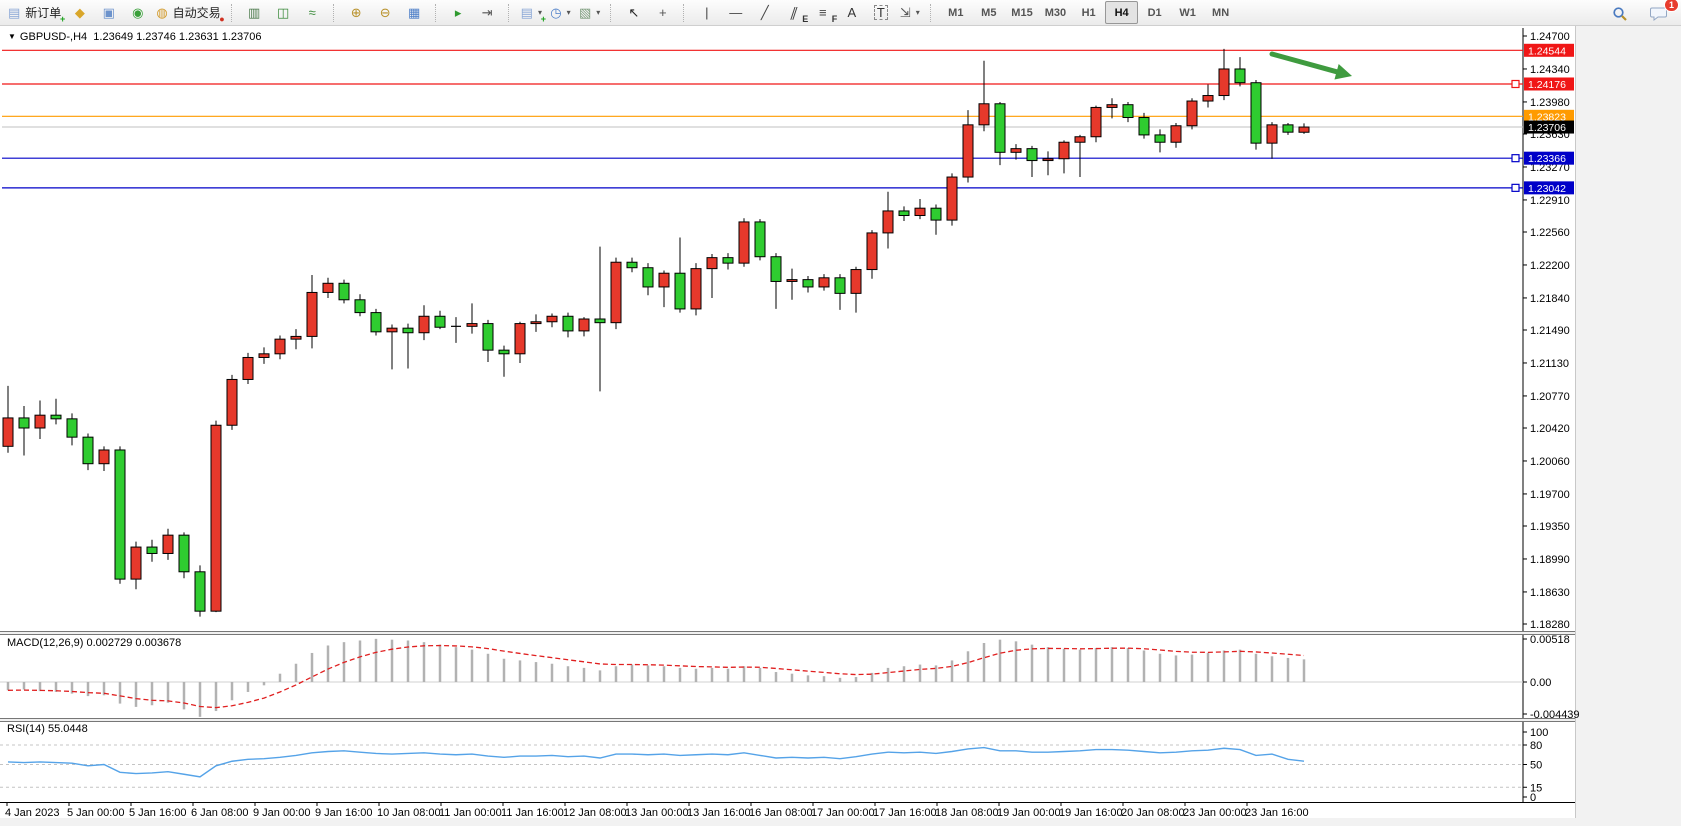 Image resolution: width=1681 pixels, height=826 pixels. What do you see at coordinates (764, 12) in the screenshot?
I see `trendline-button: ╱` at bounding box center [764, 12].